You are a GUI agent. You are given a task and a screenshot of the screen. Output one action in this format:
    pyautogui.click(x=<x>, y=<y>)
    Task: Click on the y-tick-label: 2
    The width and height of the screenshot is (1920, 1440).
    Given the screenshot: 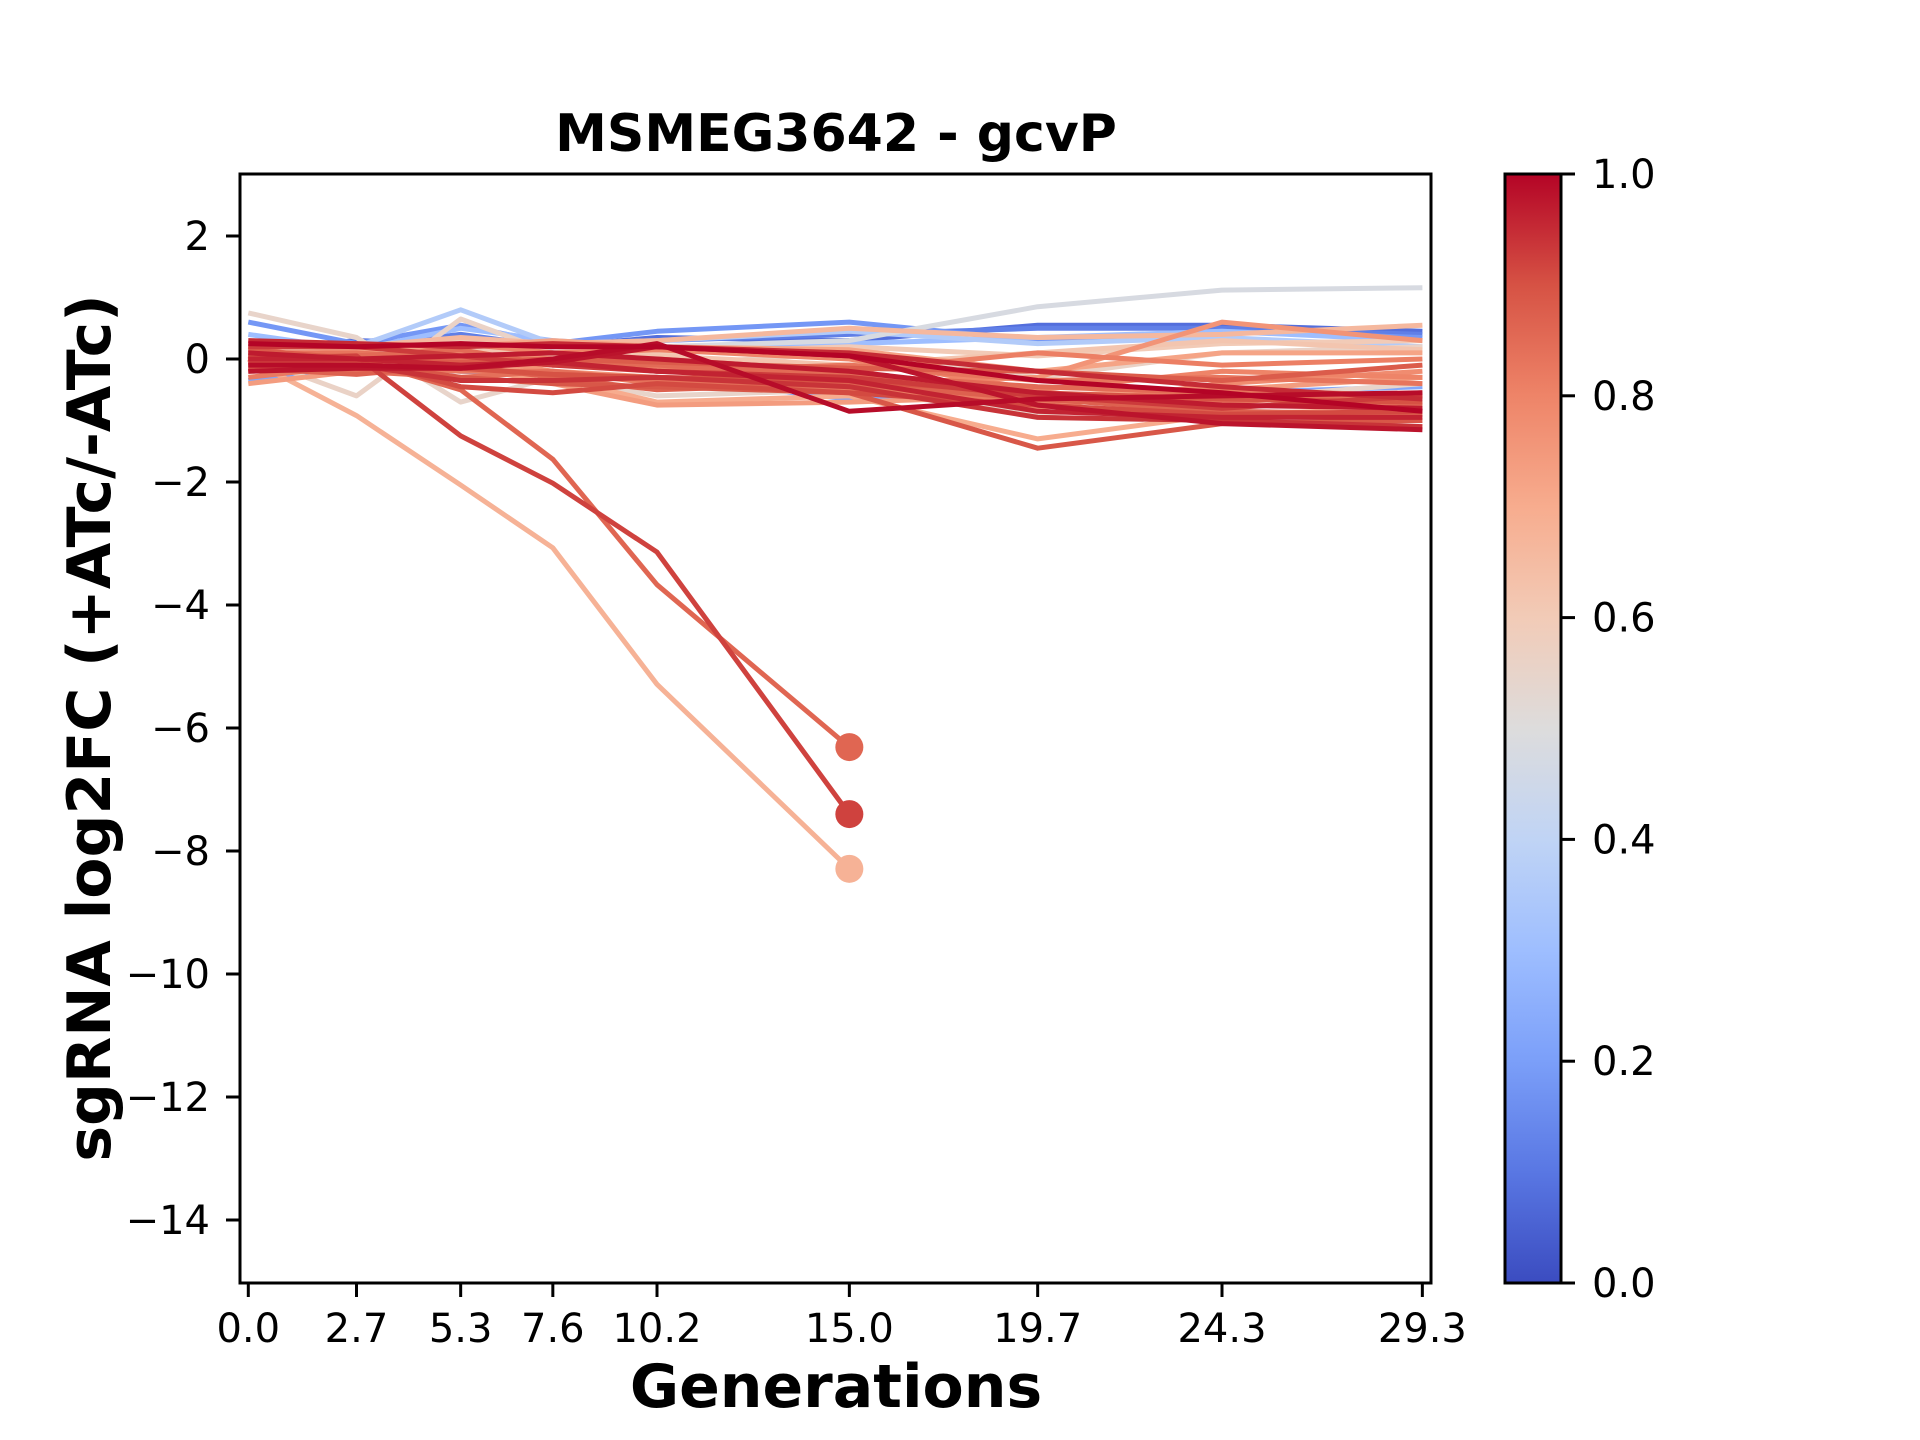 What is the action you would take?
    pyautogui.click(x=197, y=237)
    